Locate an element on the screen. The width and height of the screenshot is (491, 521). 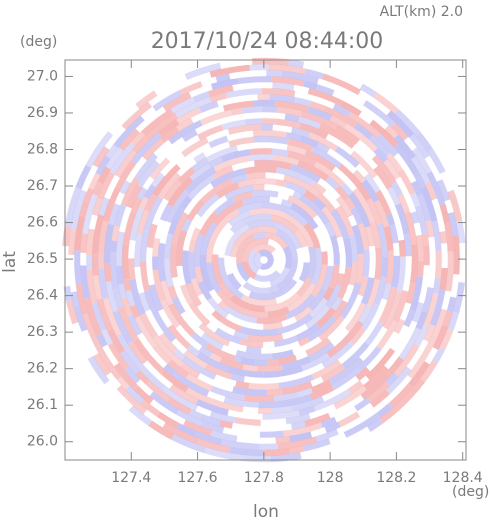
x-tick-label: 127.8 is located at coordinates (264, 478).